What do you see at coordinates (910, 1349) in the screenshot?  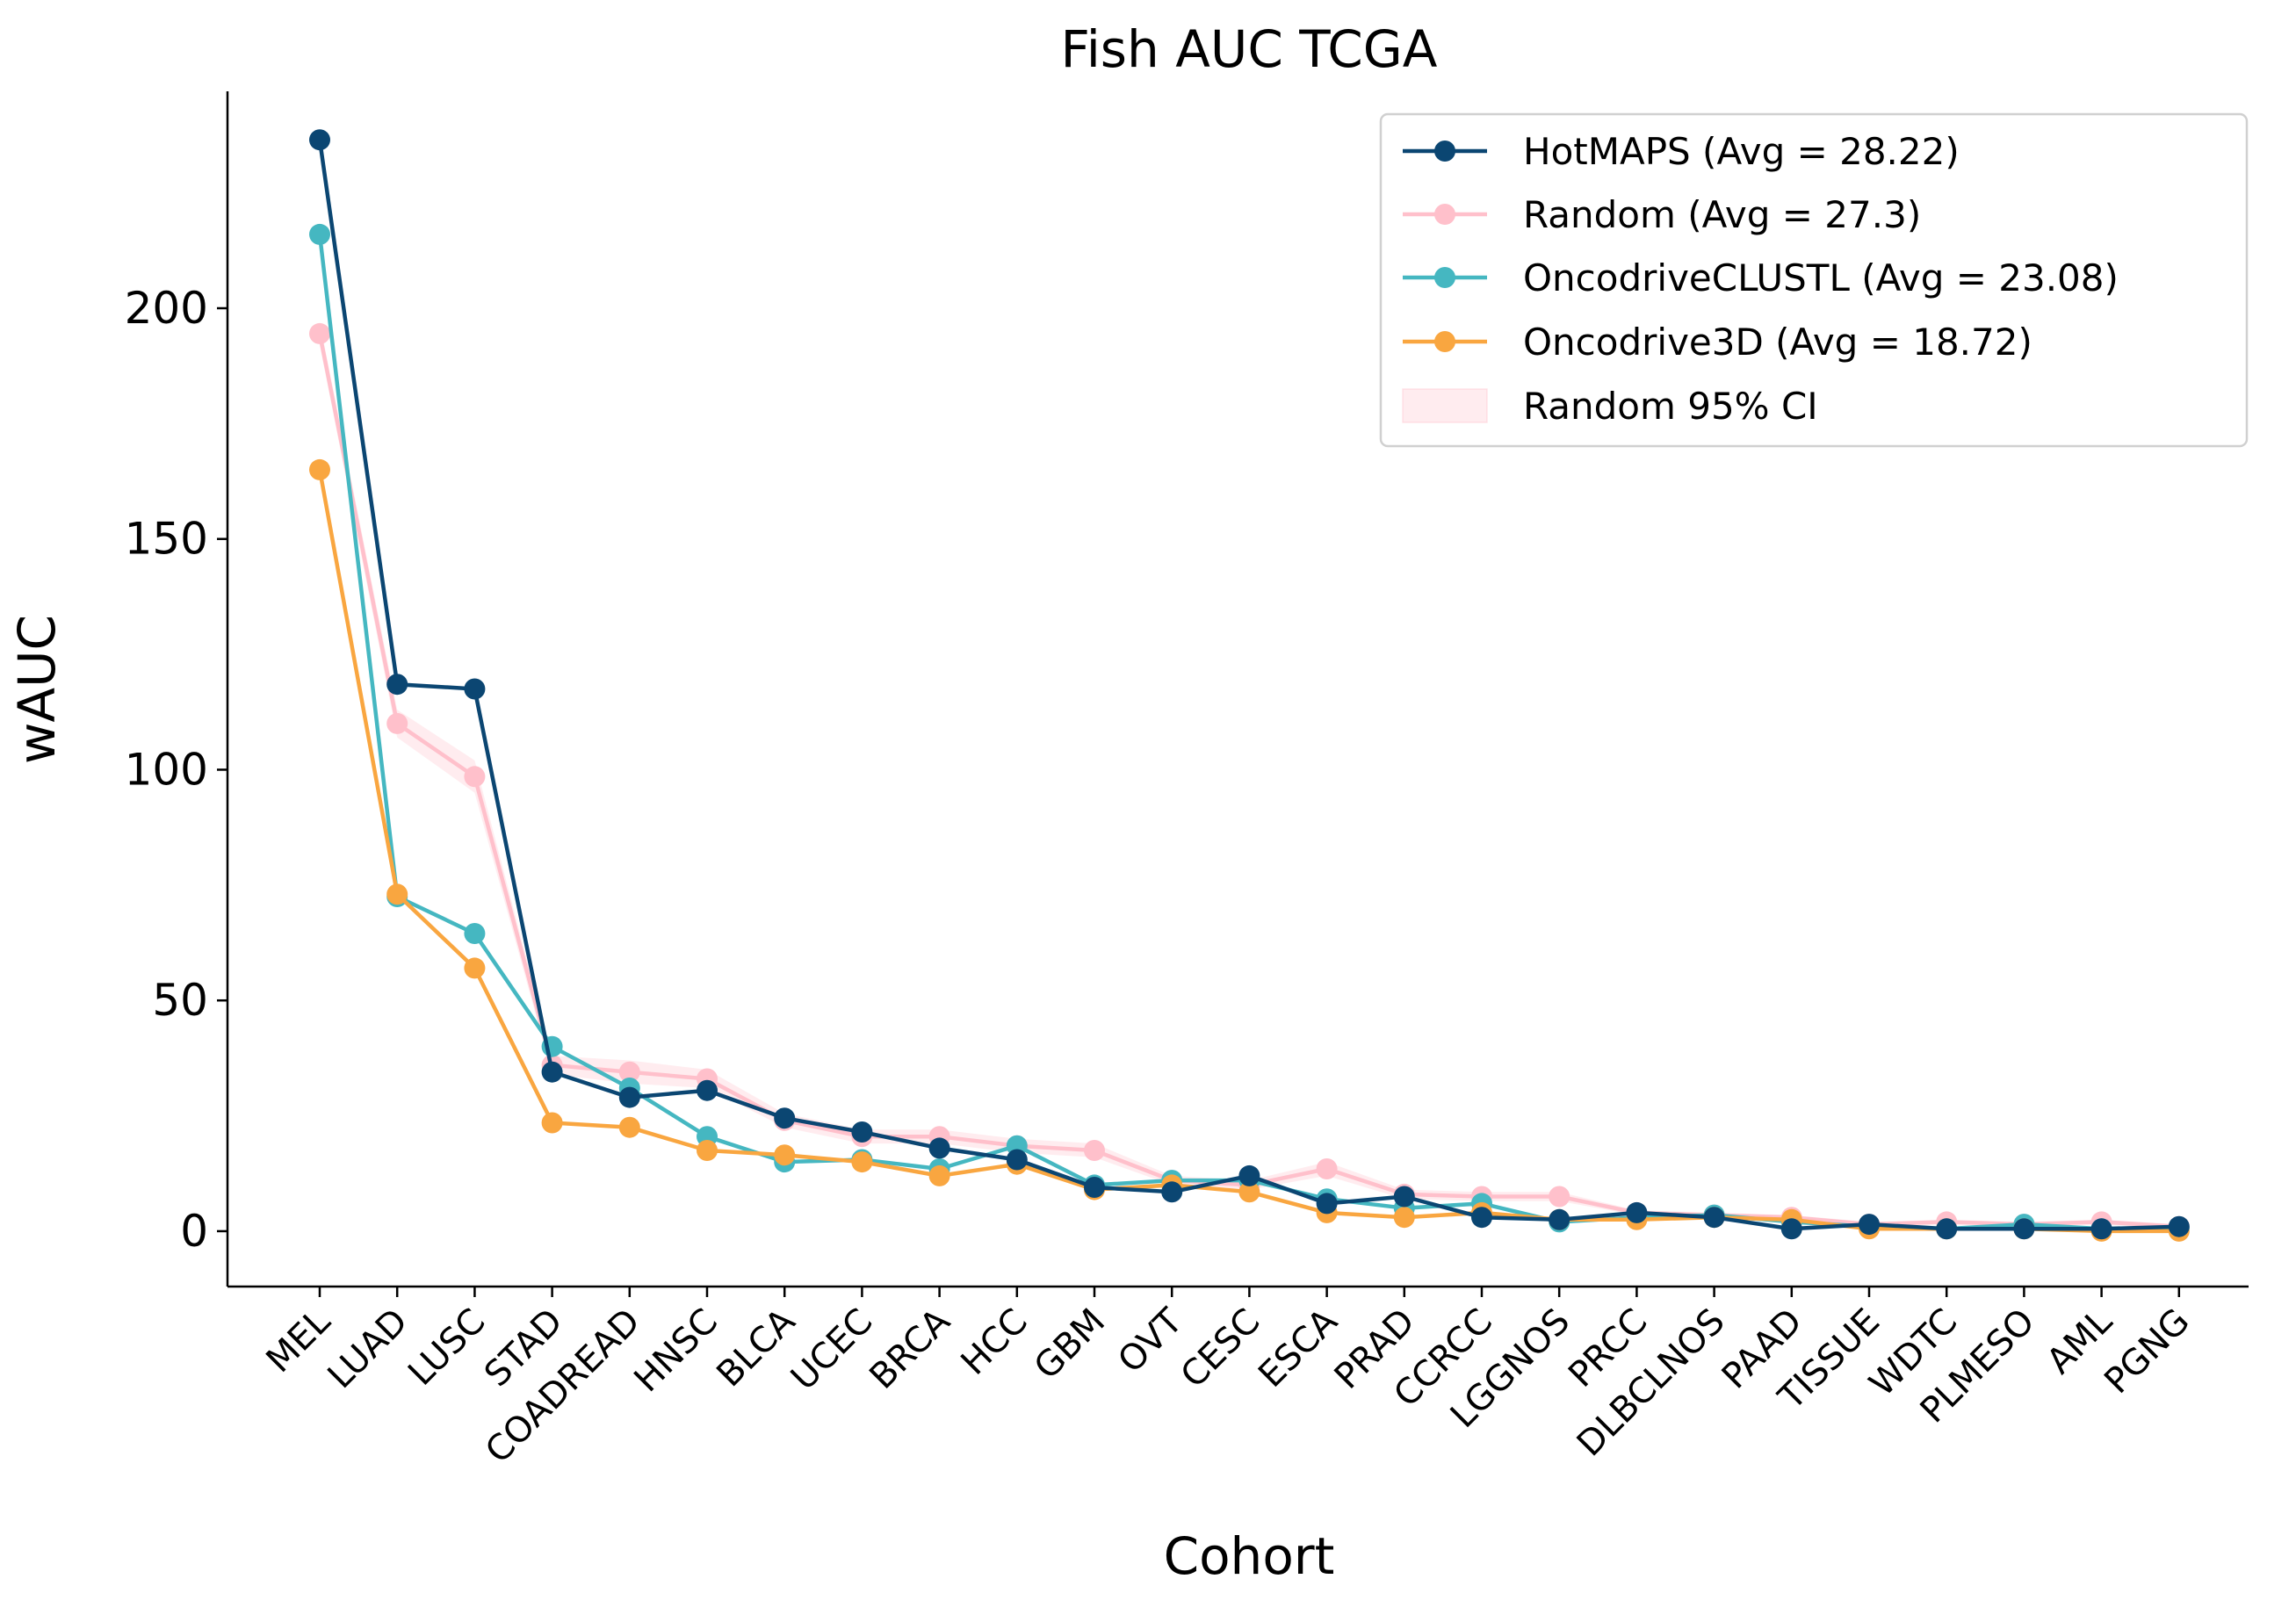 I see `x-tick-label: BRCA` at bounding box center [910, 1349].